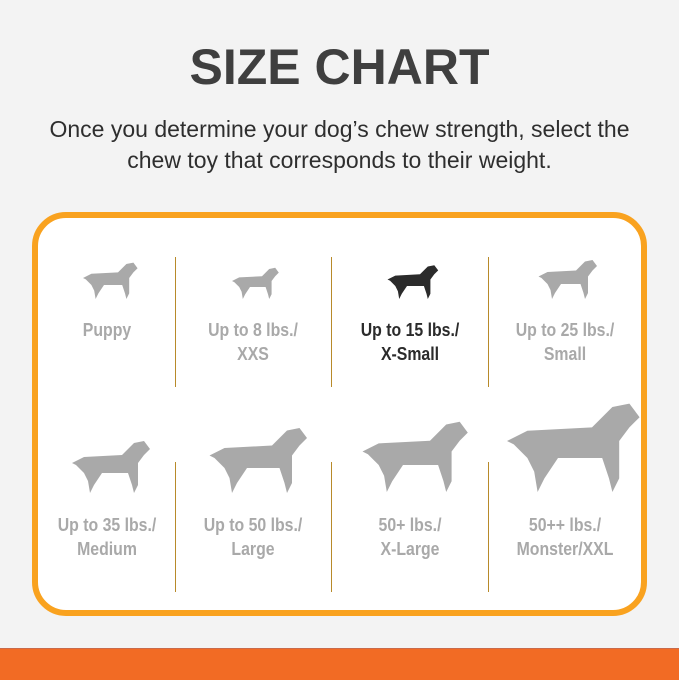 The height and width of the screenshot is (680, 679). Describe the element at coordinates (253, 314) in the screenshot. I see `size-option: Up to 8 lbs./ XXS` at that location.